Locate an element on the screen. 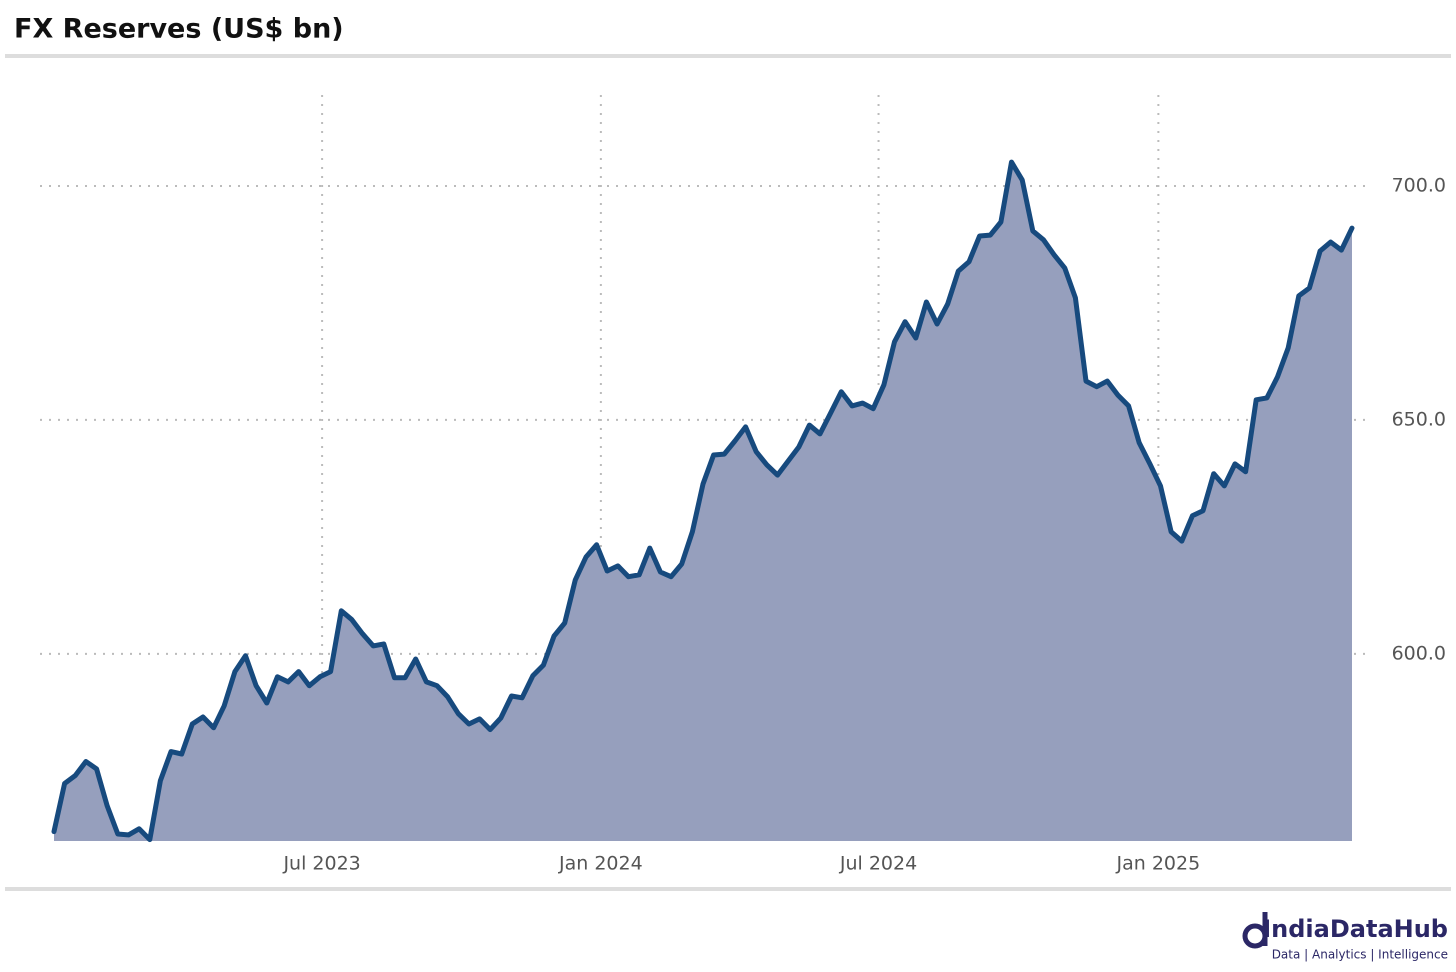 The image size is (1456, 972). x-tick-label: Jul 2023 is located at coordinates (321, 864).